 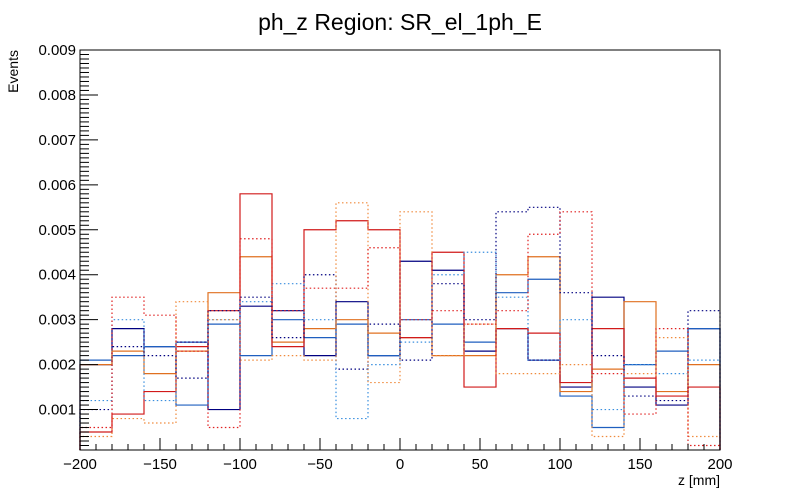 I want to click on y-tick-label: 0.009, so click(x=57, y=50).